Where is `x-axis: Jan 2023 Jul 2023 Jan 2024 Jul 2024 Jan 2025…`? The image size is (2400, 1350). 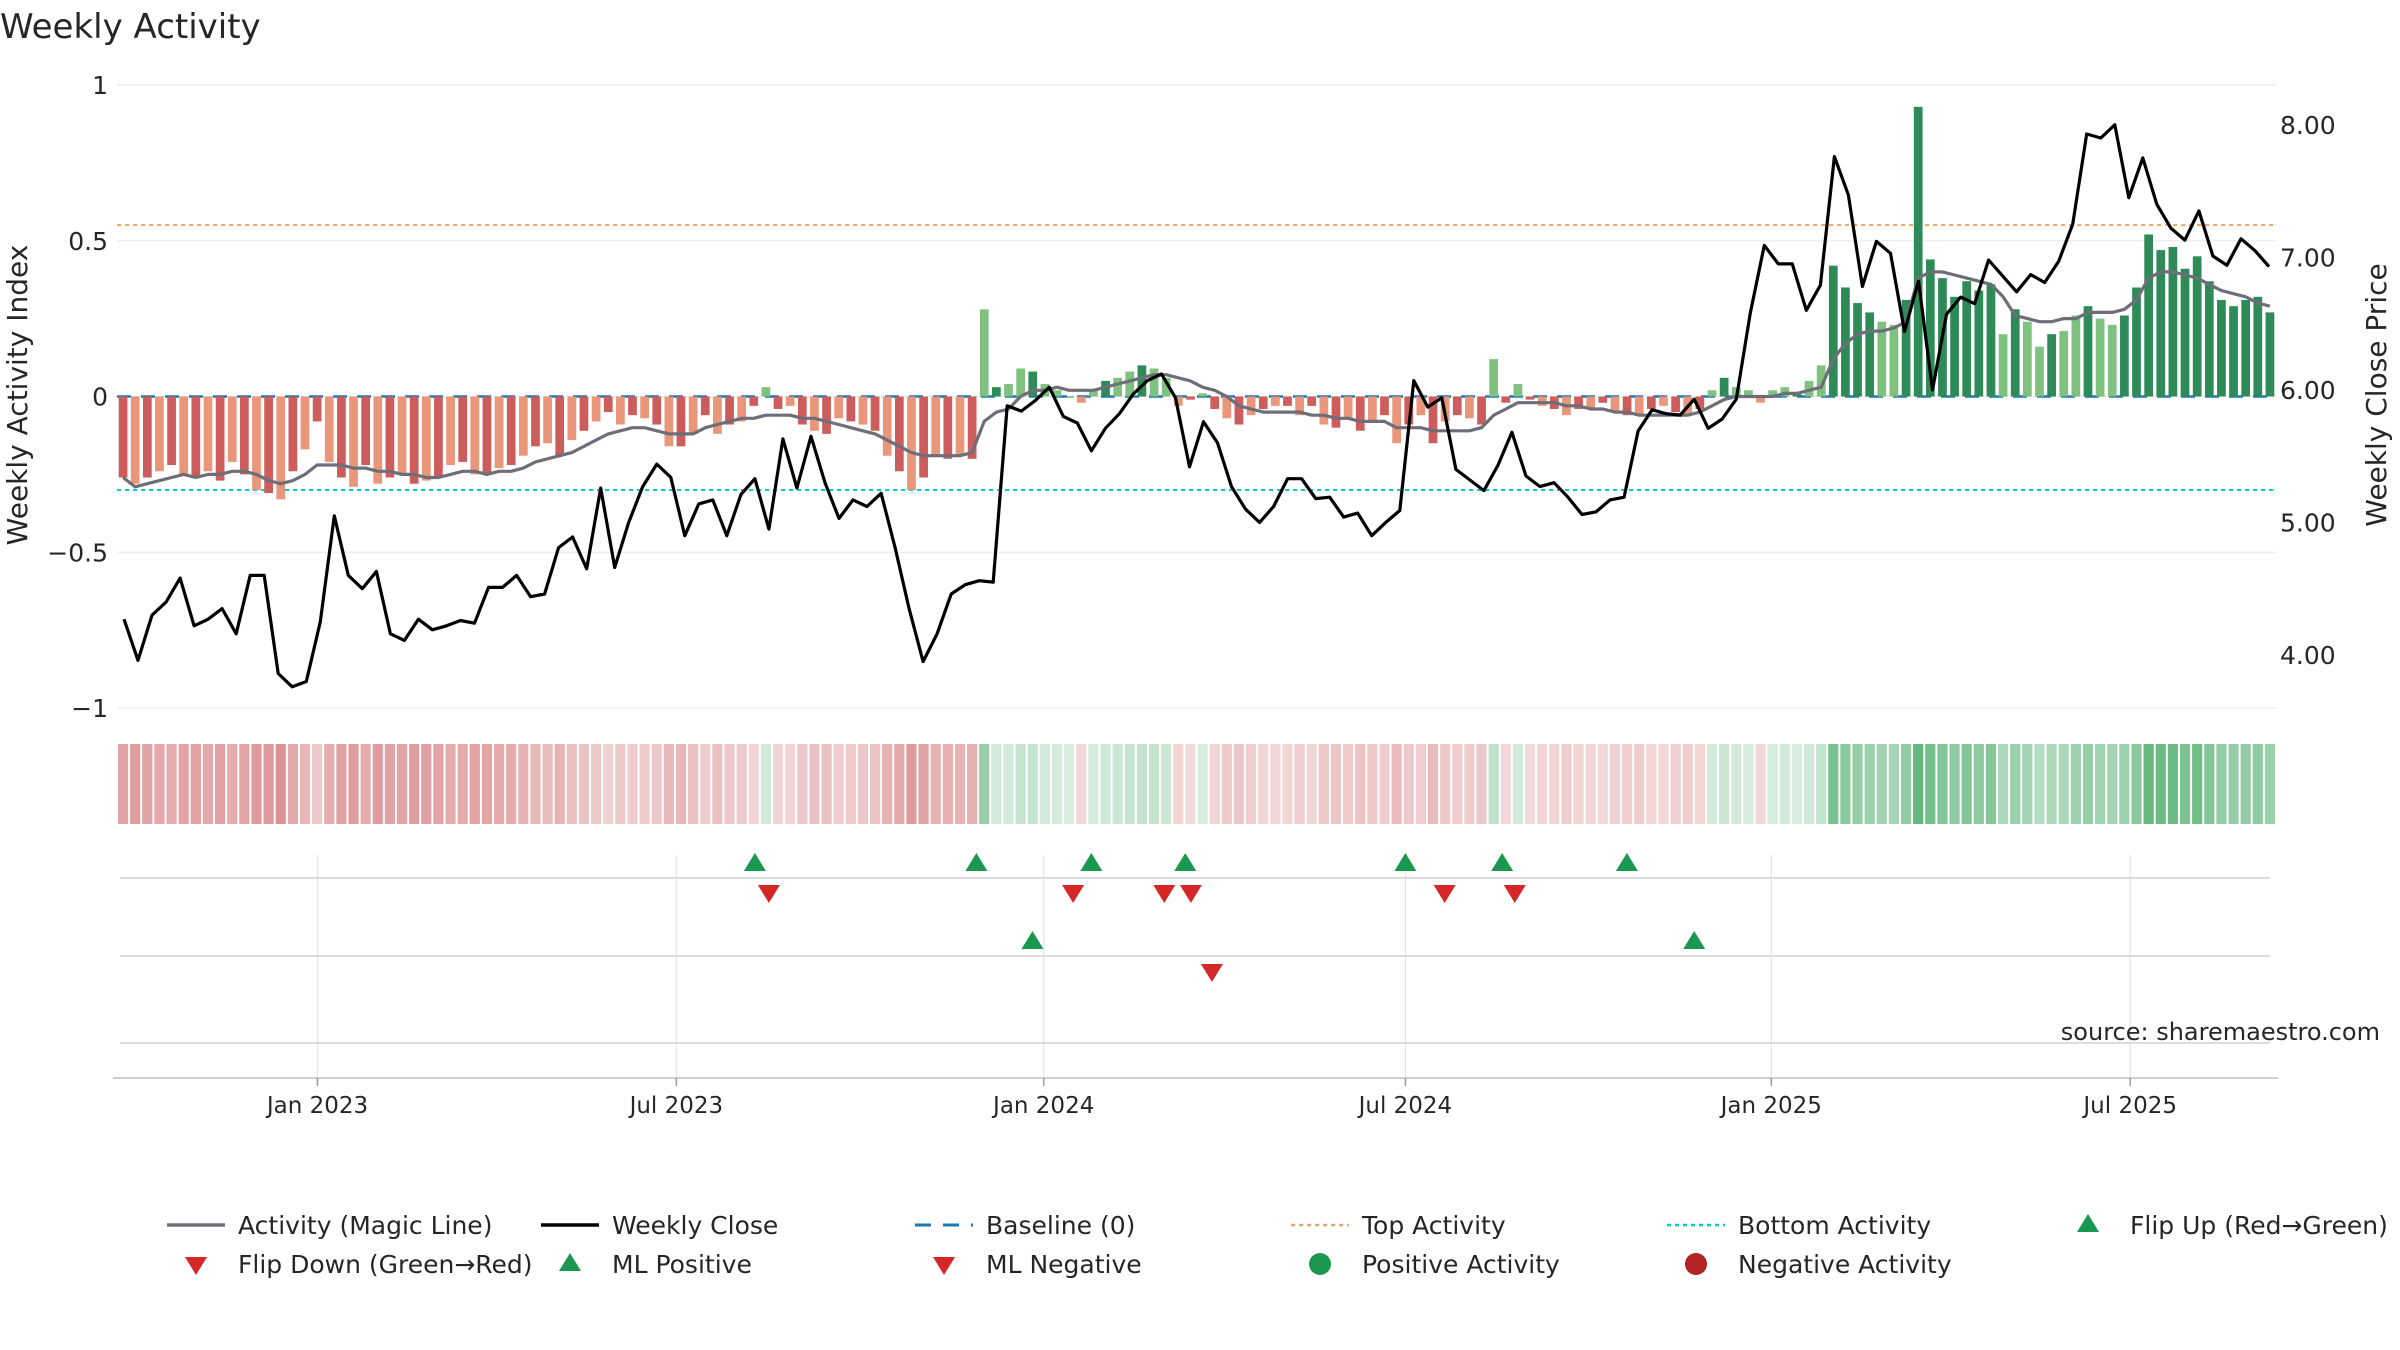 x-axis: Jan 2023 Jul 2023 Jan 2024 Jul 2024 Jan 2025… is located at coordinates (1195, 1098).